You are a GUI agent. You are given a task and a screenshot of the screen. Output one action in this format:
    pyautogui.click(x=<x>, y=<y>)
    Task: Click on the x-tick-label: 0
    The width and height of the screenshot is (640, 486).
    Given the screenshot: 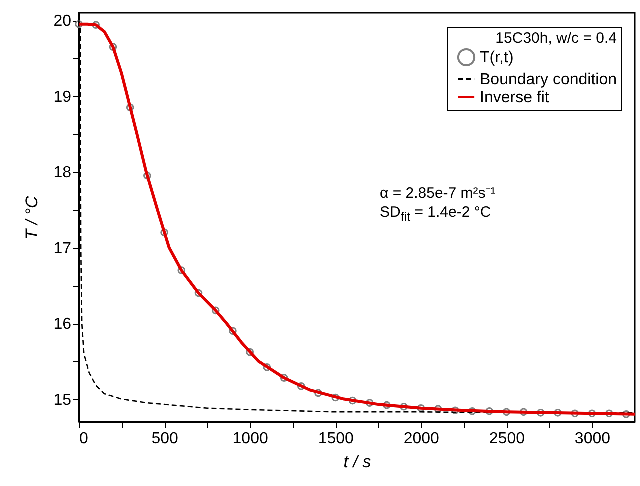 What is the action you would take?
    pyautogui.click(x=84, y=439)
    